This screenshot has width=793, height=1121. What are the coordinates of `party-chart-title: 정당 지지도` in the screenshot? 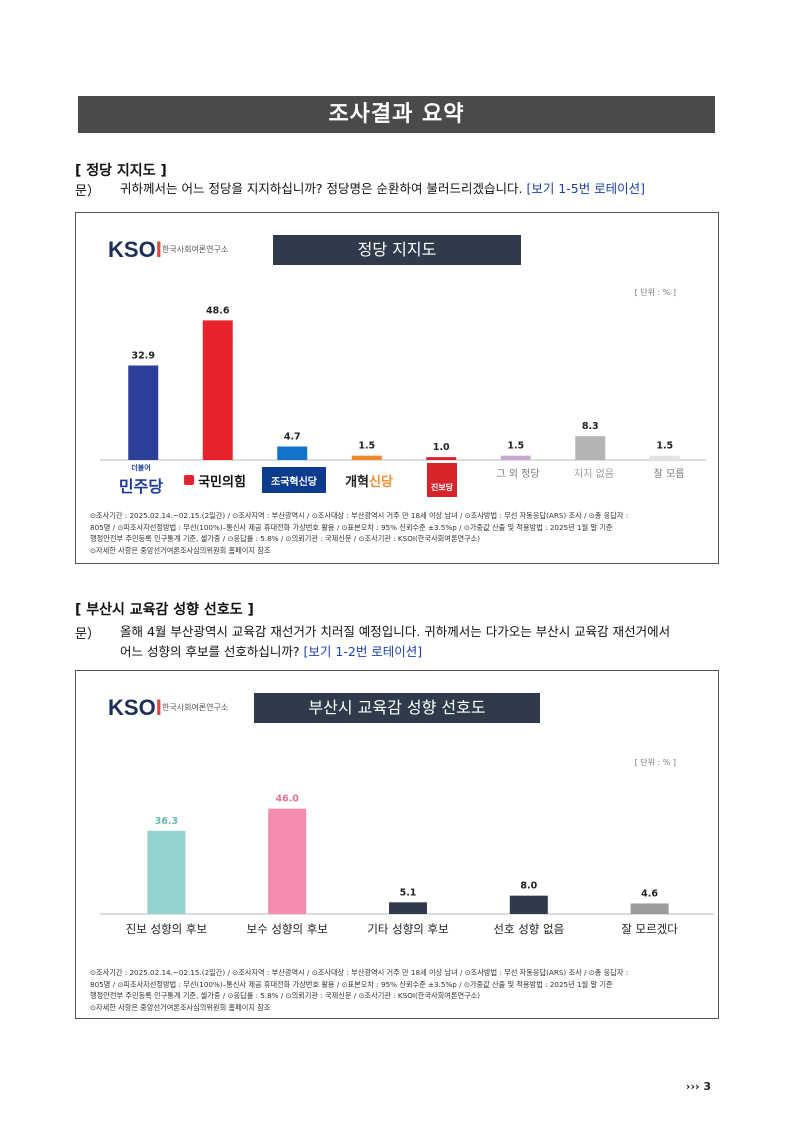 It's located at (397, 250).